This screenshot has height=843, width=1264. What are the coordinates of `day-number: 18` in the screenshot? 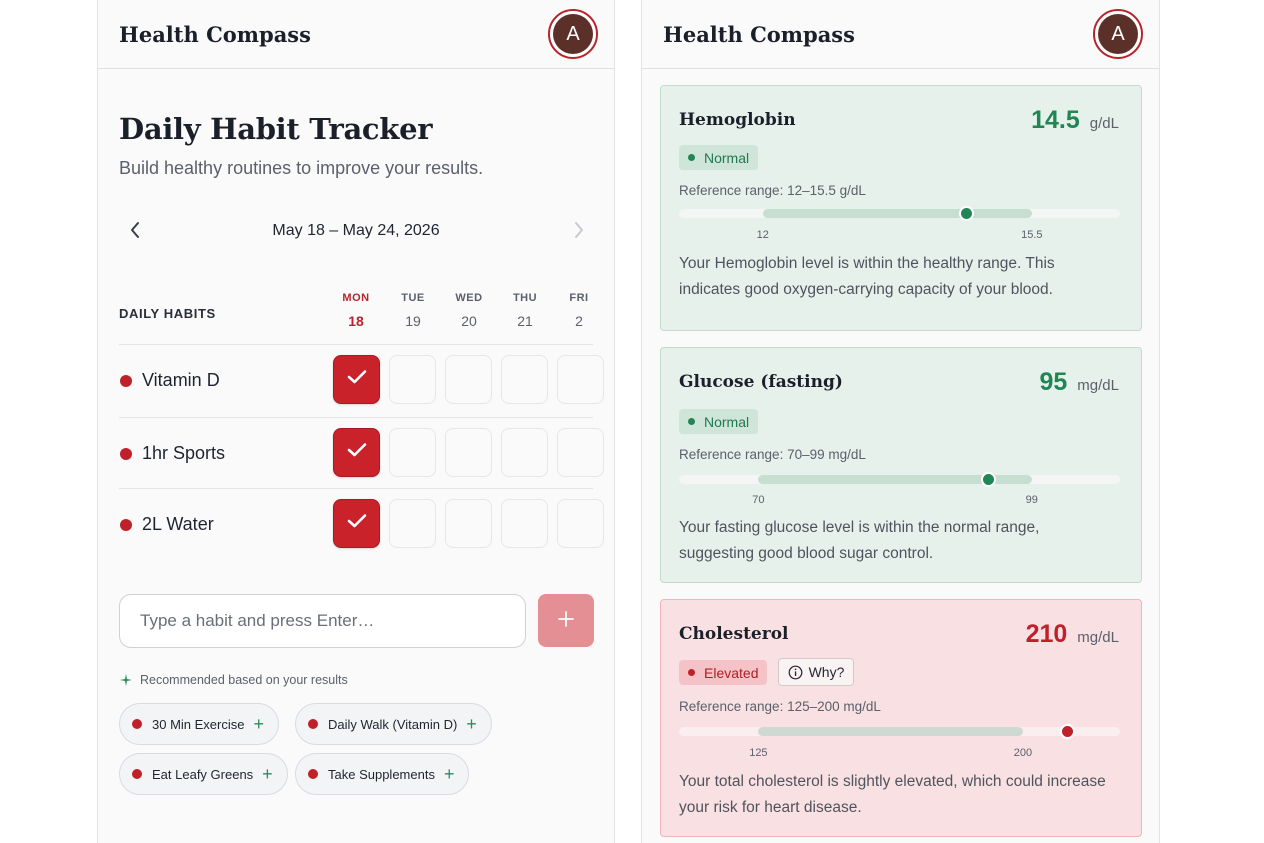 It's located at (356, 321).